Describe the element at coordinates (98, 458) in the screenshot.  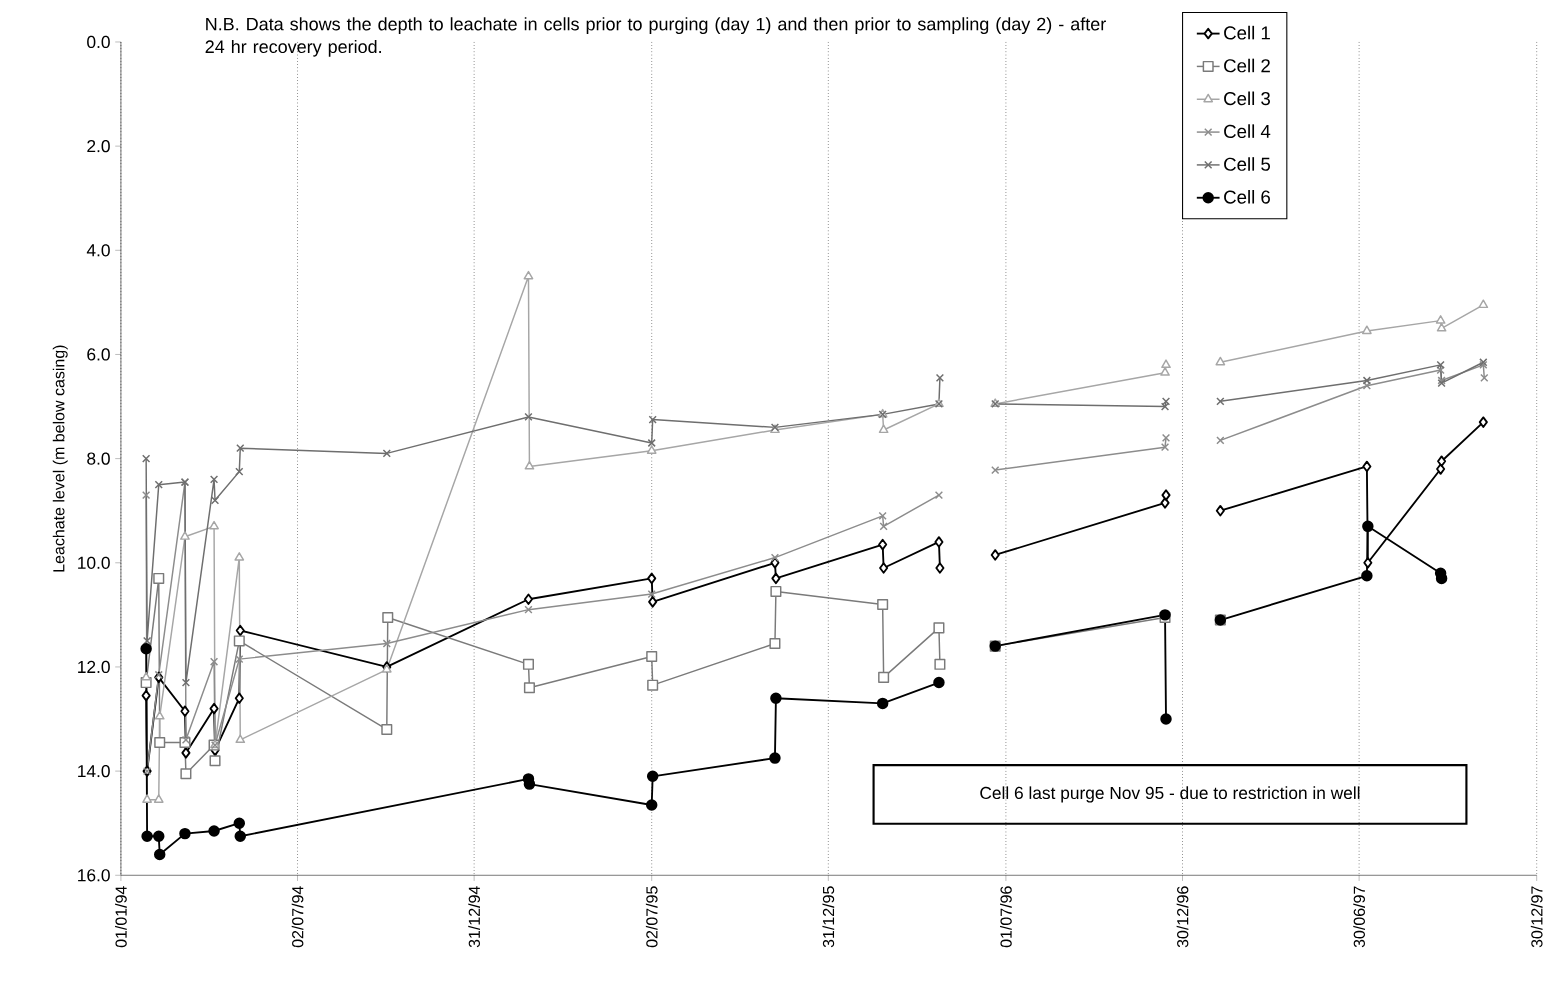
I see `y-tick-label: 8.0` at that location.